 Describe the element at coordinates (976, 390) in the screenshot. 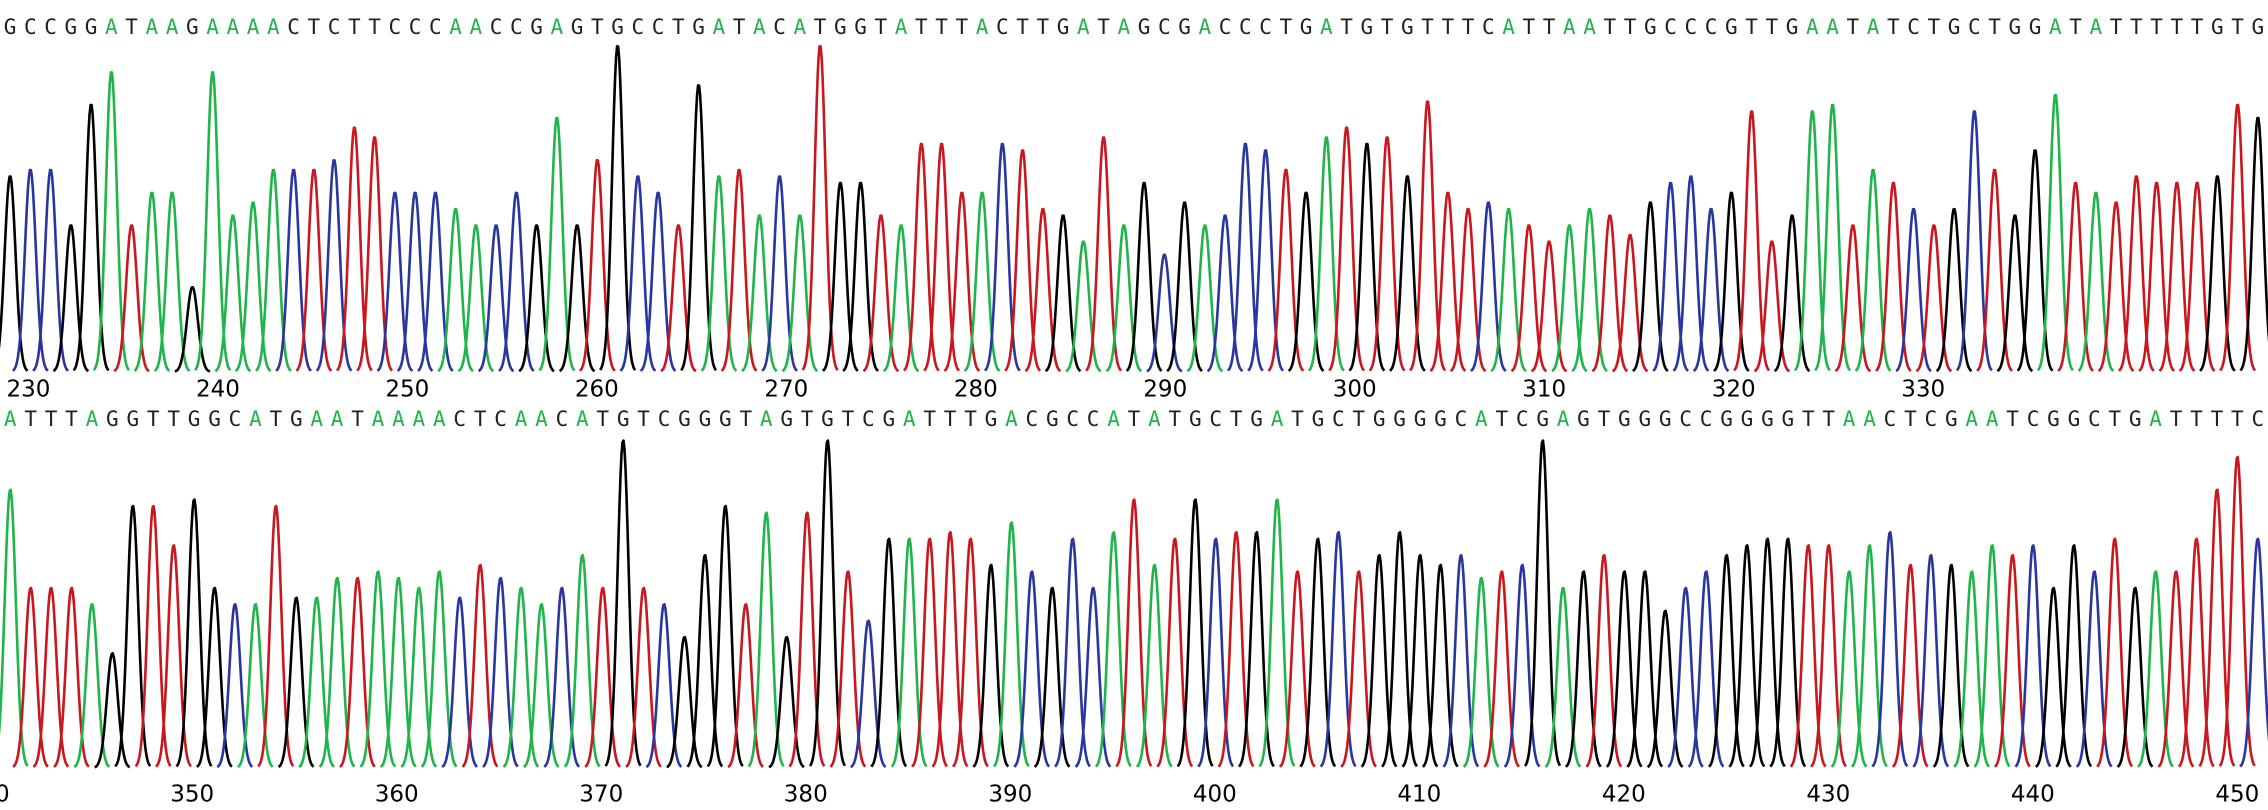

I see `x-tick-label: 280` at that location.